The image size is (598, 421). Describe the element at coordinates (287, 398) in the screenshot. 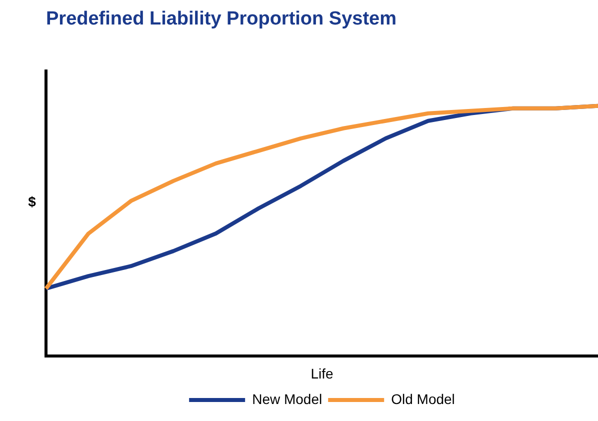

I see `legend-label: New Model` at that location.